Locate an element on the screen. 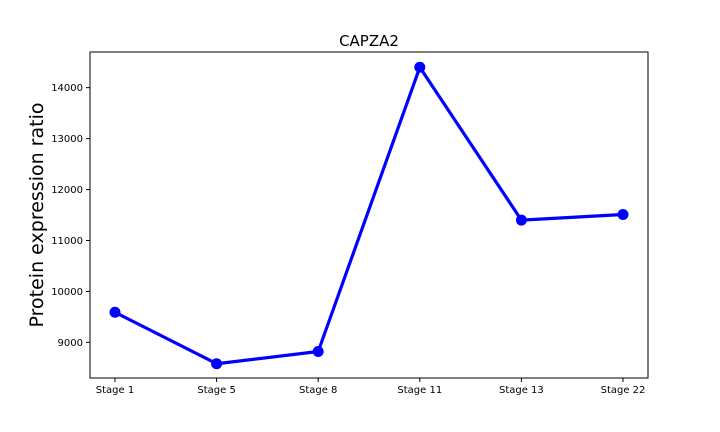 The width and height of the screenshot is (720, 432). y-tick-label: 11000 is located at coordinates (67, 241).